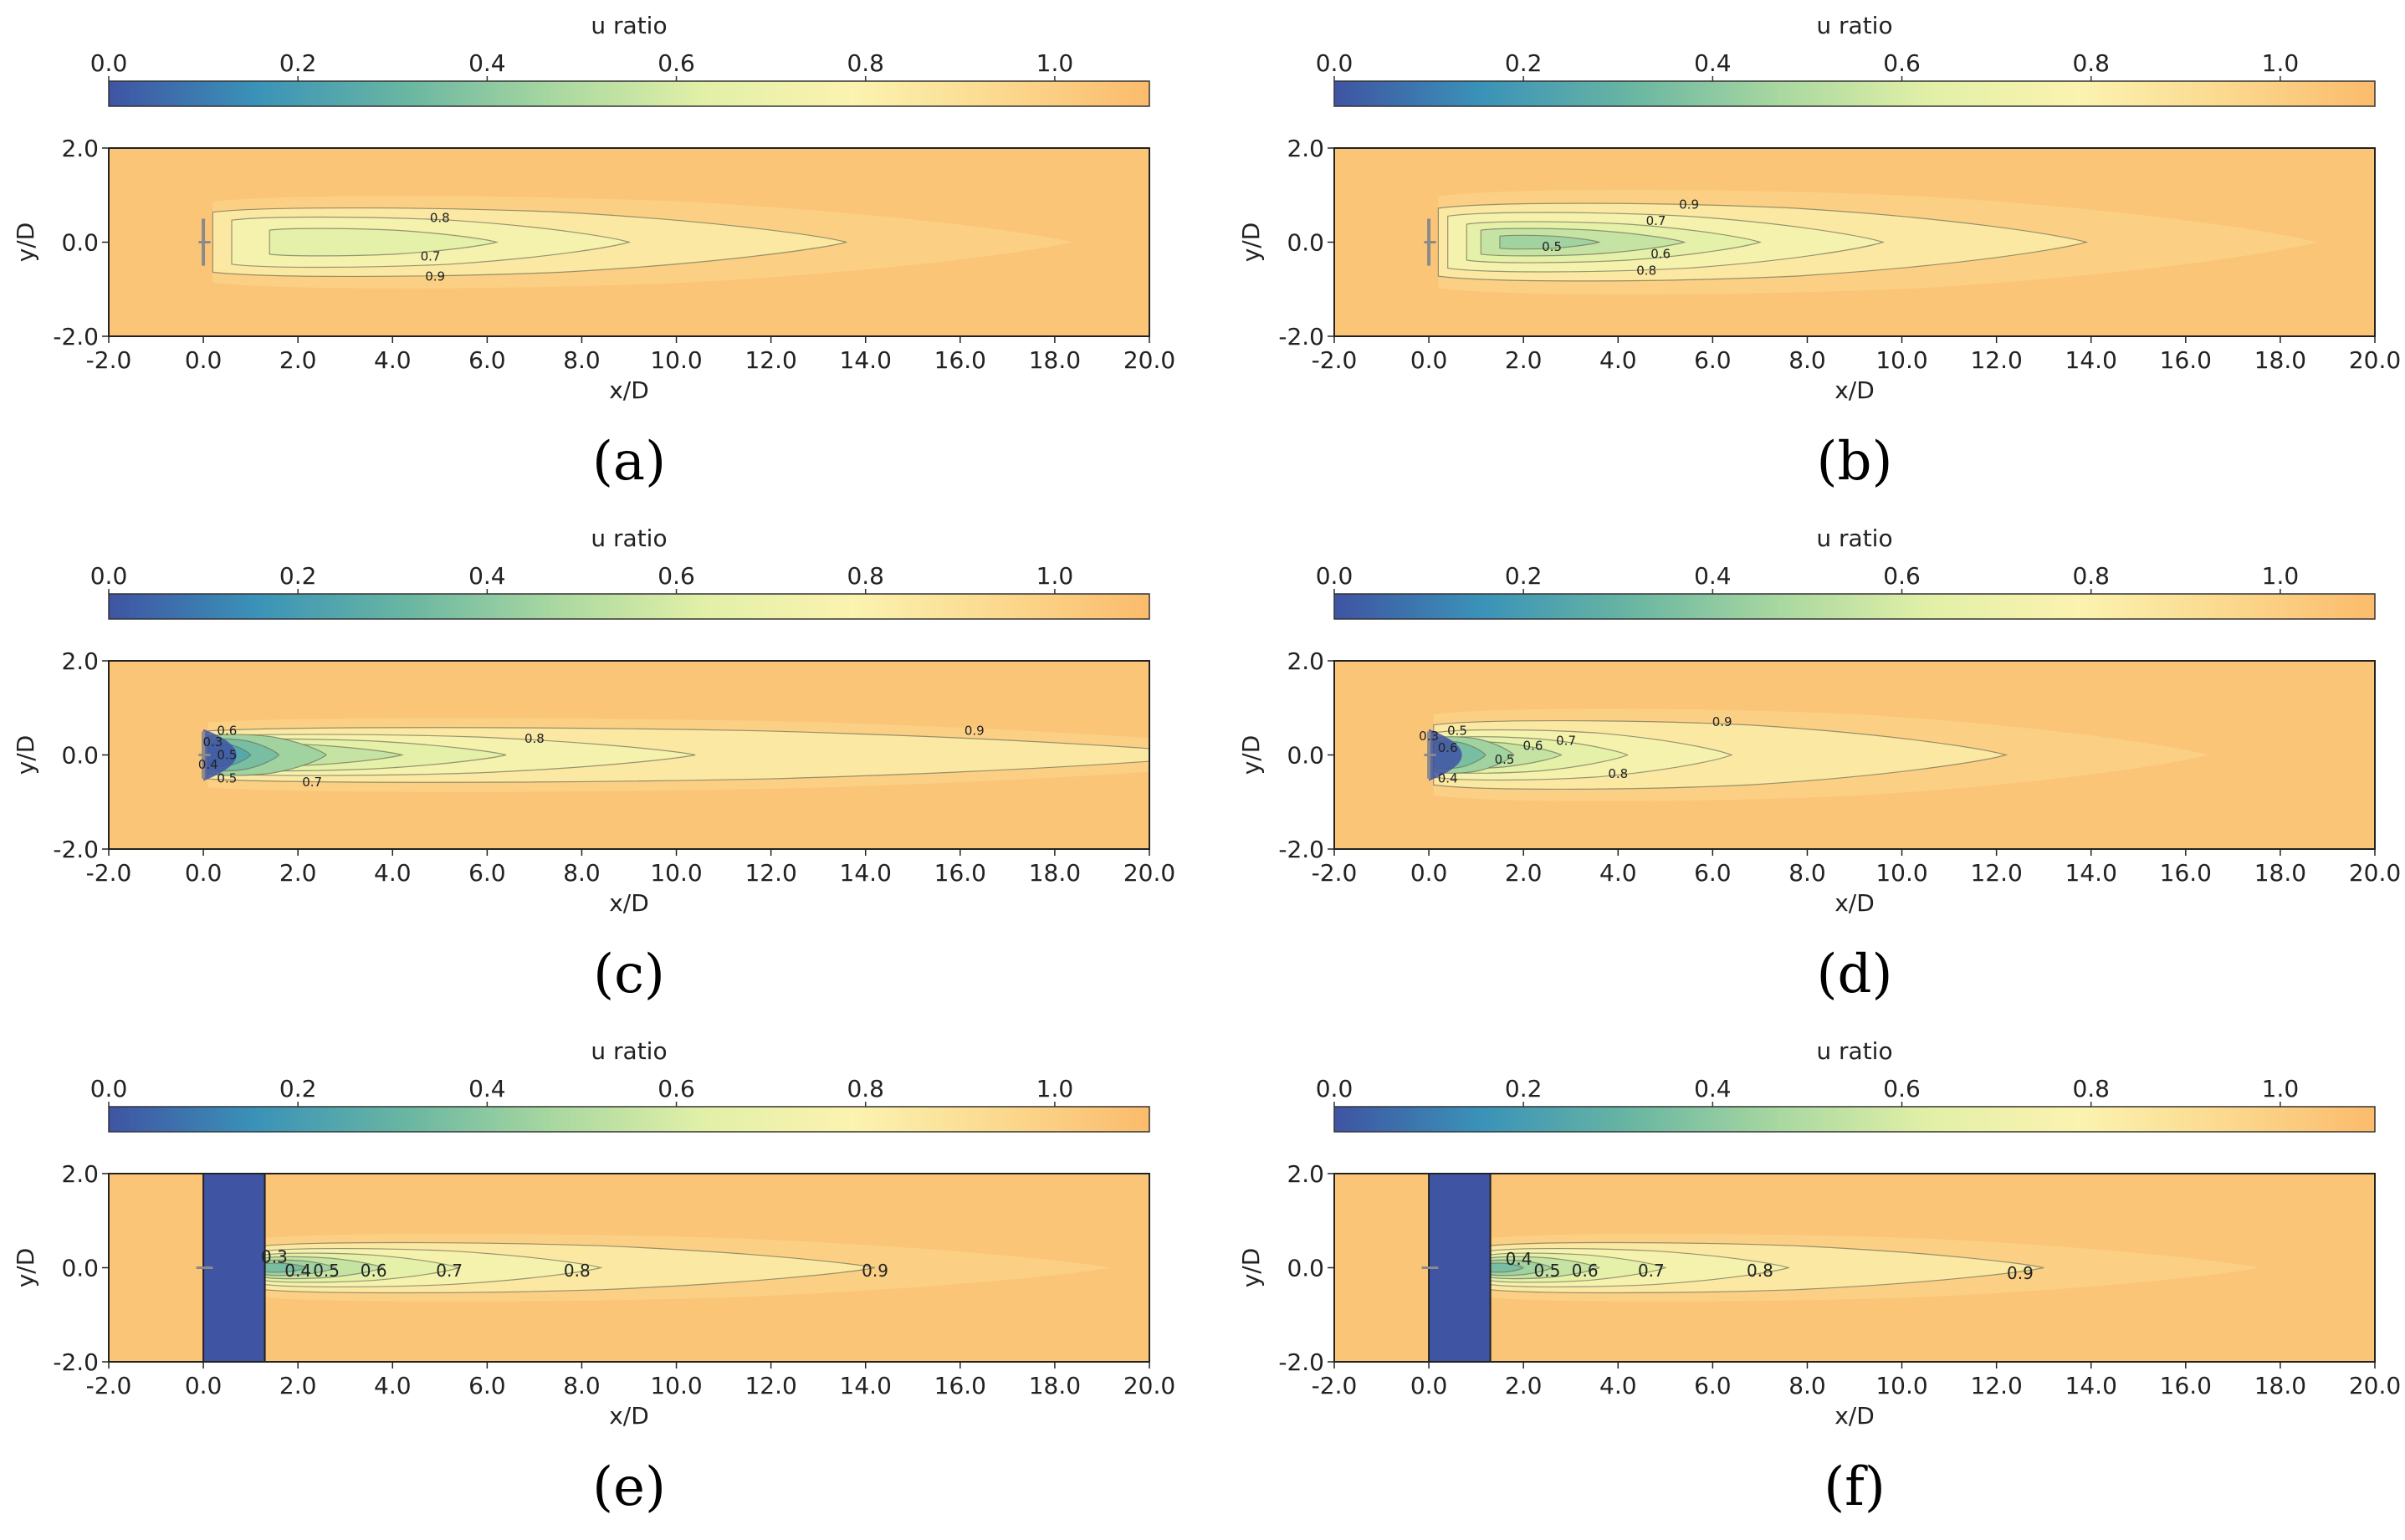 This screenshot has height=1540, width=2405. Describe the element at coordinates (1854, 462) in the screenshot. I see `panel-caption: (b)` at that location.